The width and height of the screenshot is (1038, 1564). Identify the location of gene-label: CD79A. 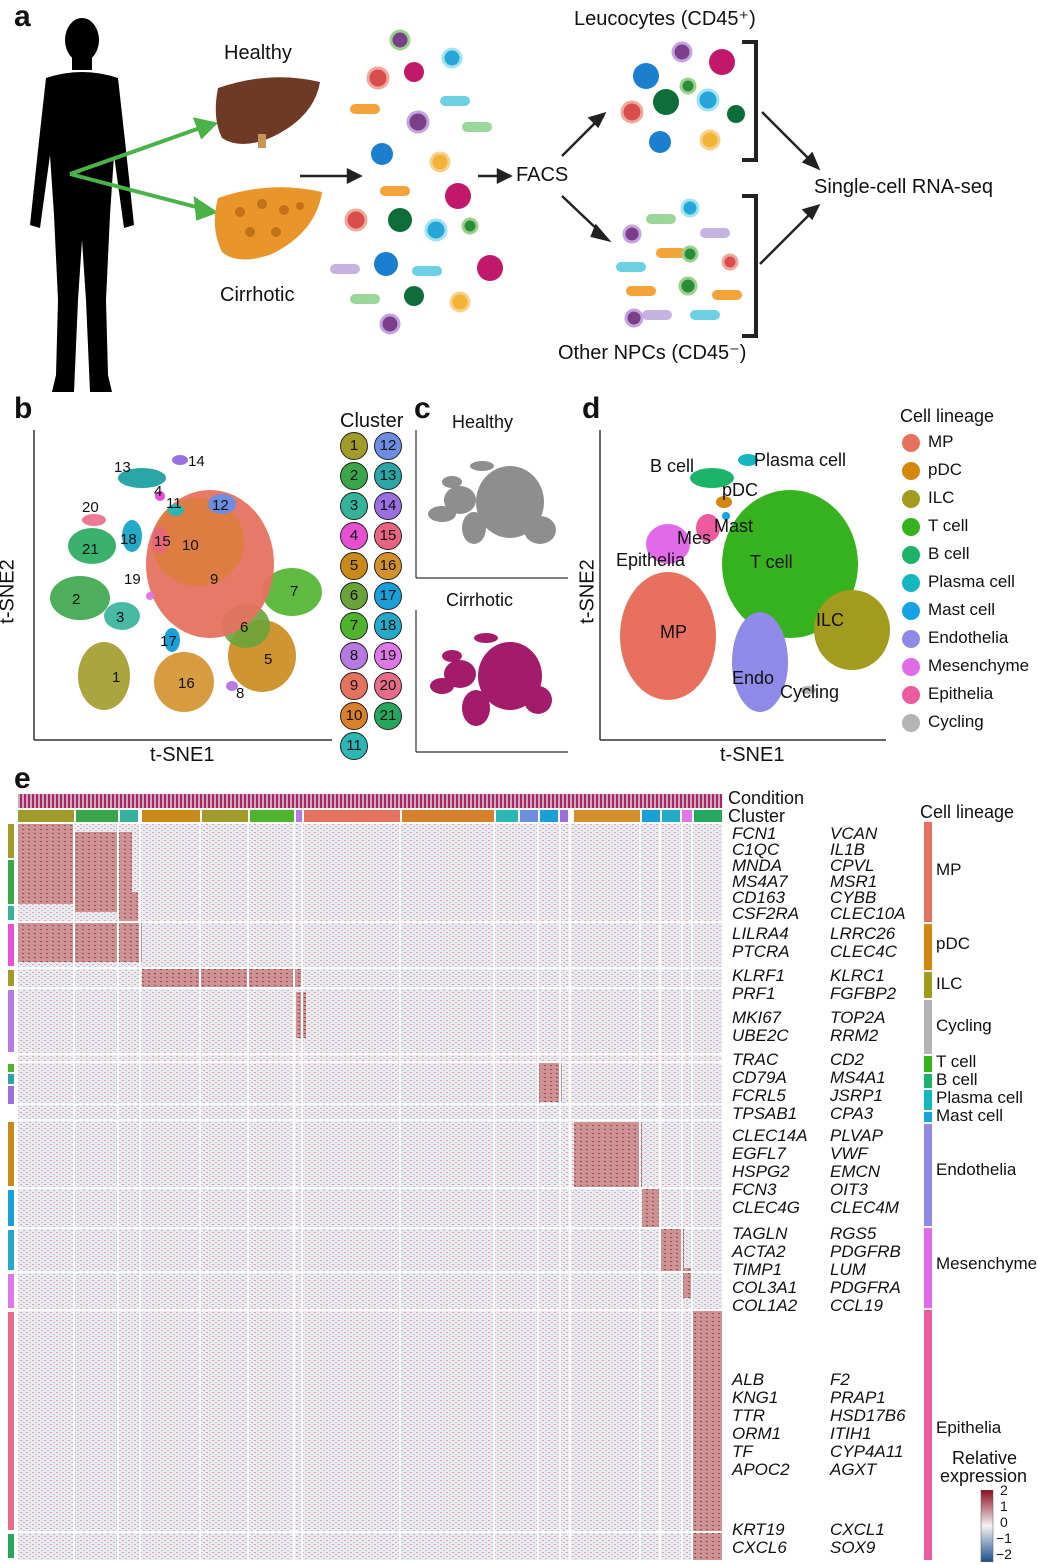
(759, 1077).